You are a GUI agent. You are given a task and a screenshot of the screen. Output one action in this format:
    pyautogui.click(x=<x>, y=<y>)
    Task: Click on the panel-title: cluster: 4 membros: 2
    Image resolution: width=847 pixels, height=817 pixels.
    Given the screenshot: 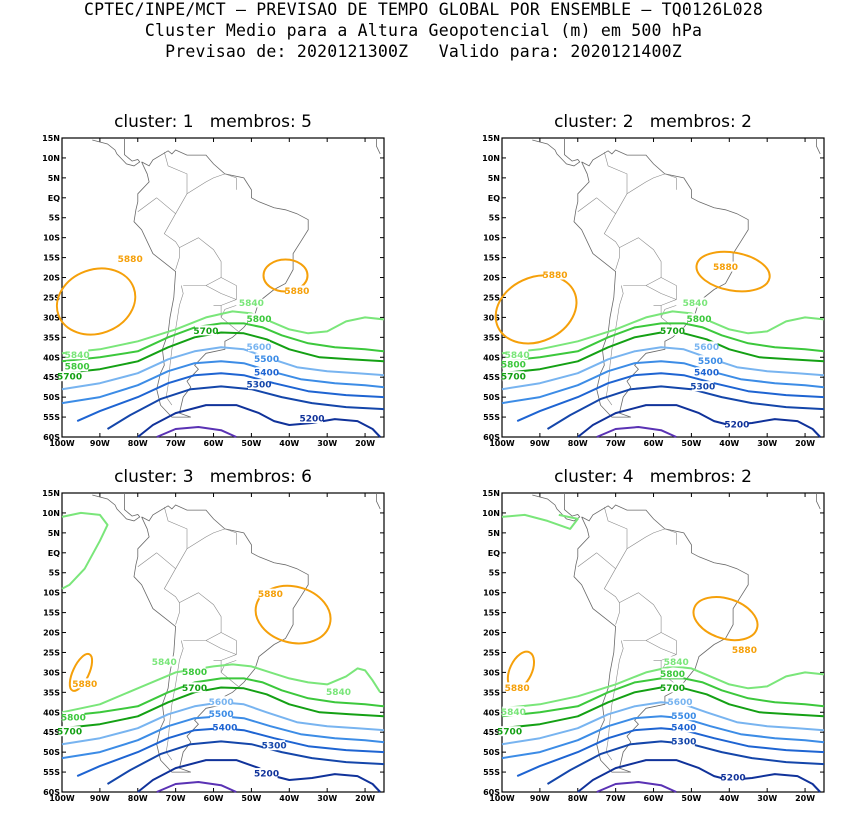 What is the action you would take?
    pyautogui.click(x=653, y=477)
    